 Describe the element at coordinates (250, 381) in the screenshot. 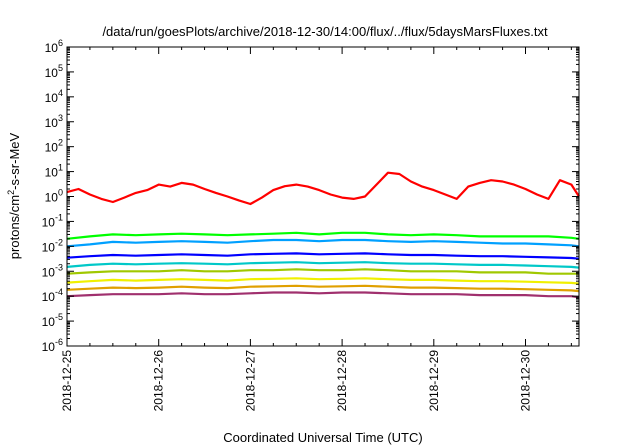

I see `x-tick-label: 2018-12-27` at that location.